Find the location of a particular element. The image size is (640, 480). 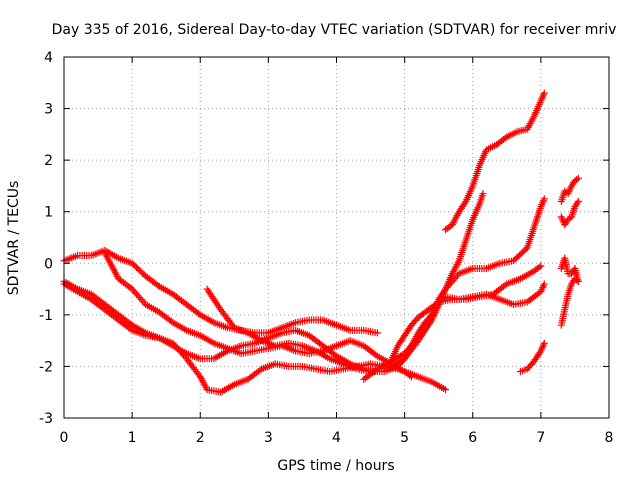

x-axis-label: GPS time / hours is located at coordinates (335, 466).